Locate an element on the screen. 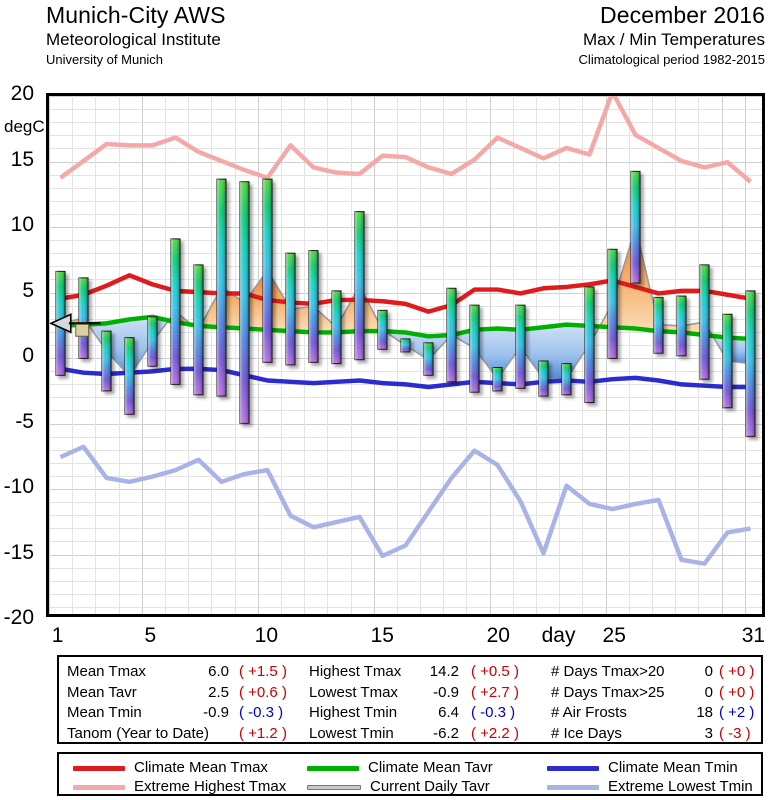 The image size is (775, 800). x-axis-tick-1: 1 is located at coordinates (57, 635).